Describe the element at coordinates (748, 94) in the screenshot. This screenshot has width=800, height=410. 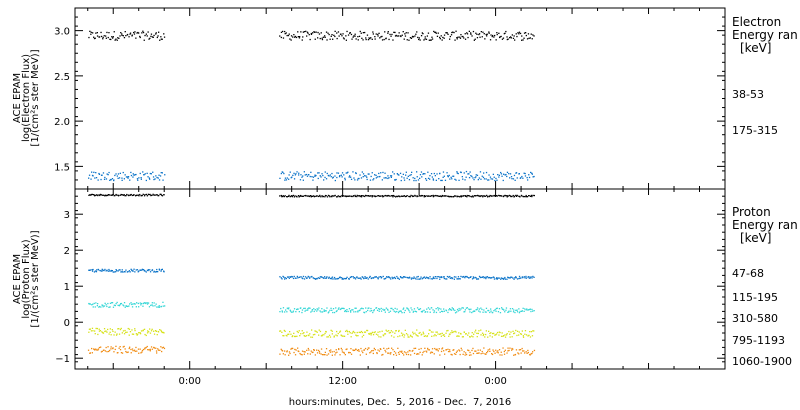
I see `electron-legend-entry: 38-53` at that location.